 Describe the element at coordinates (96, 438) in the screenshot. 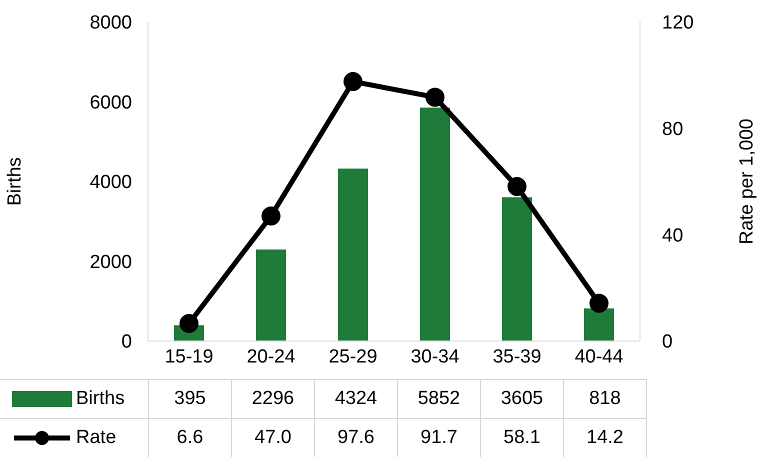

I see `legend-label: Rate` at that location.